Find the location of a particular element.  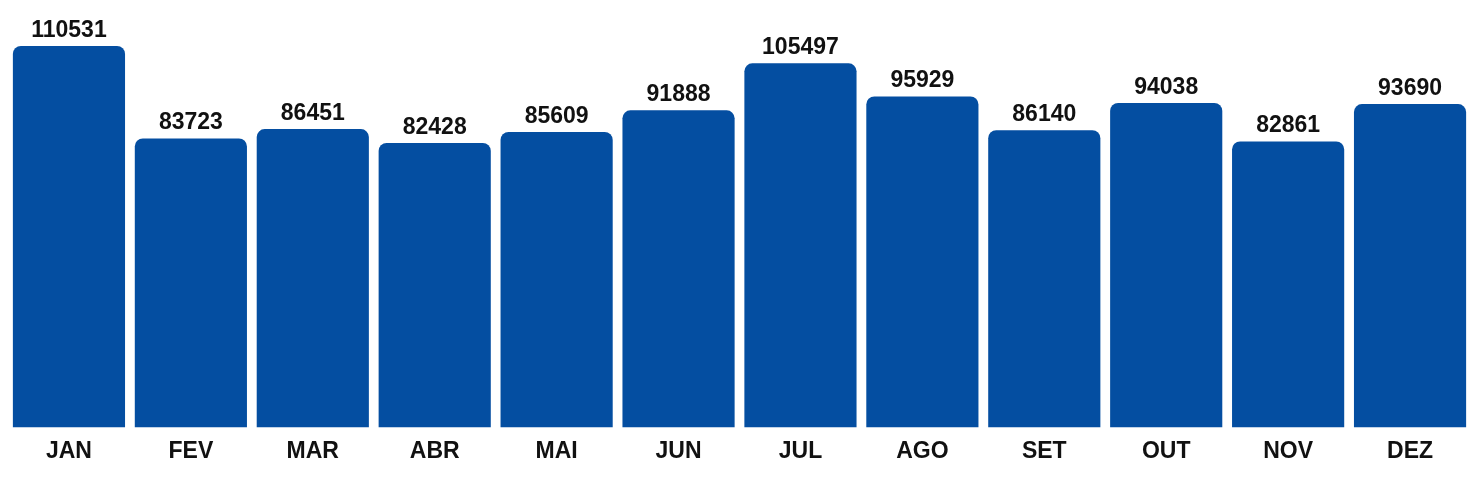

x-tick-label: MAR is located at coordinates (313, 449).